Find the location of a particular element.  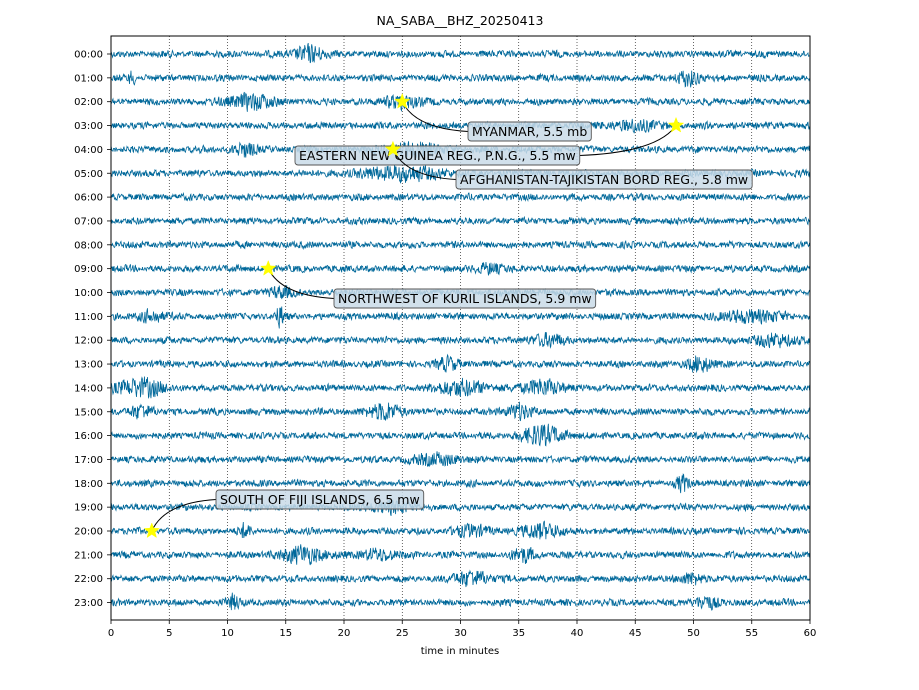

event-annotation: SOUTH OF FIJI ISLANDS, 6.5 mw is located at coordinates (284, 514).